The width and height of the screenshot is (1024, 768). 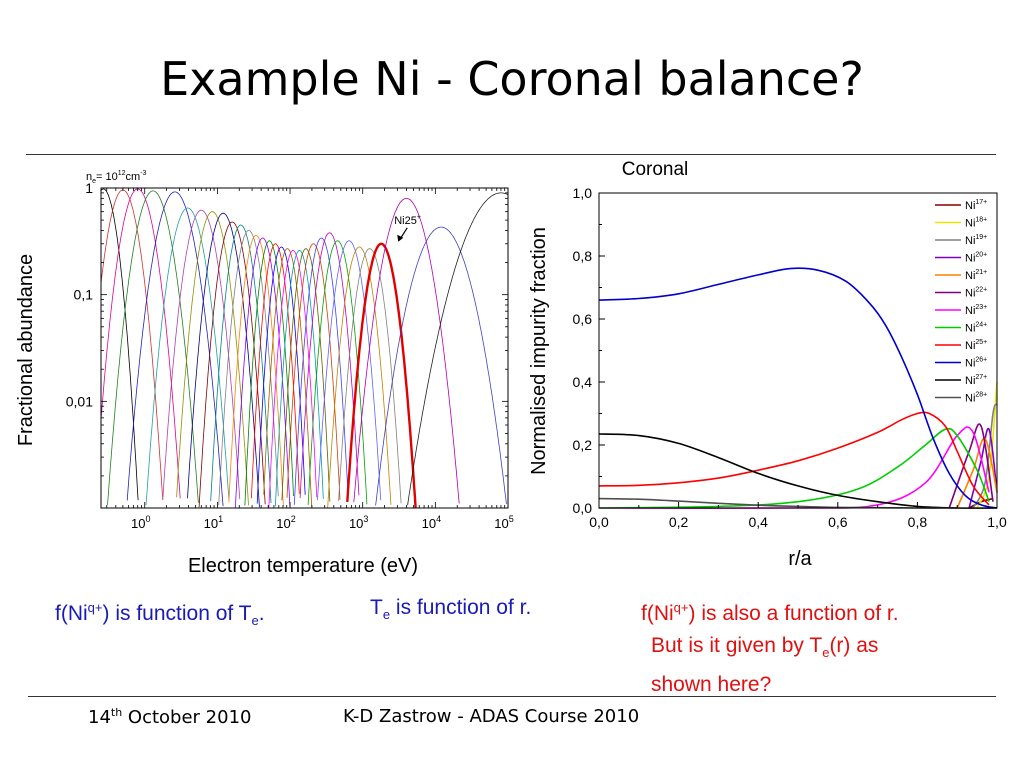 I want to click on footer-divider, so click(x=512, y=696).